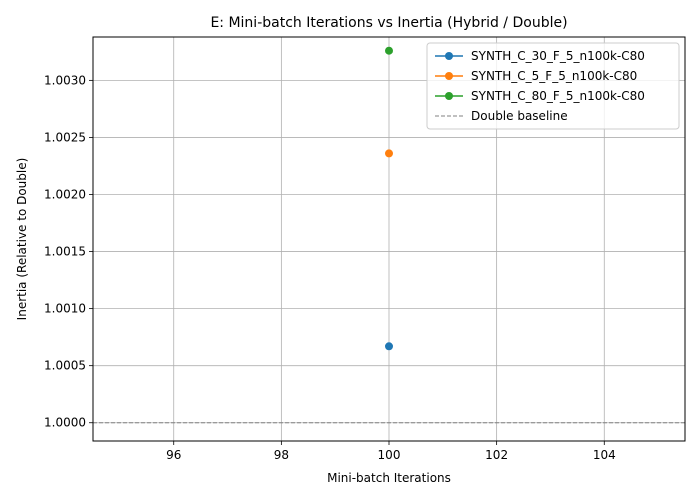  What do you see at coordinates (519, 116) in the screenshot?
I see `legend-label: Double baseline` at bounding box center [519, 116].